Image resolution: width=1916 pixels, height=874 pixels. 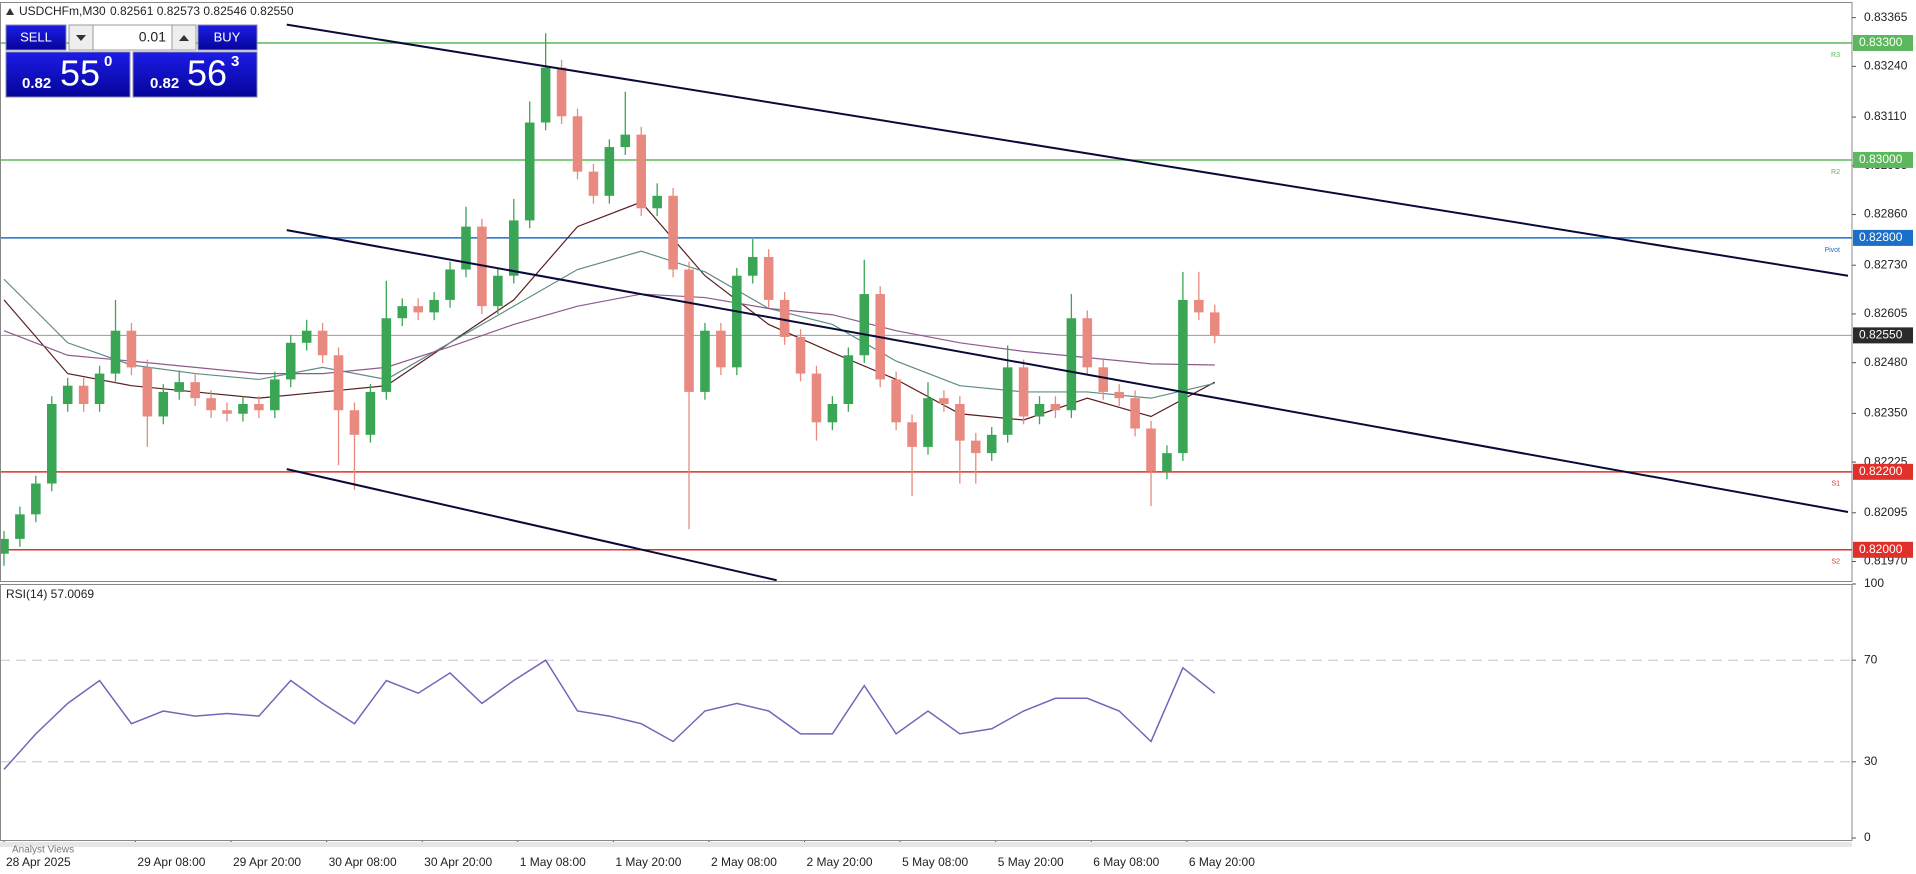 What do you see at coordinates (10, 11) in the screenshot?
I see `collapse-icon` at bounding box center [10, 11].